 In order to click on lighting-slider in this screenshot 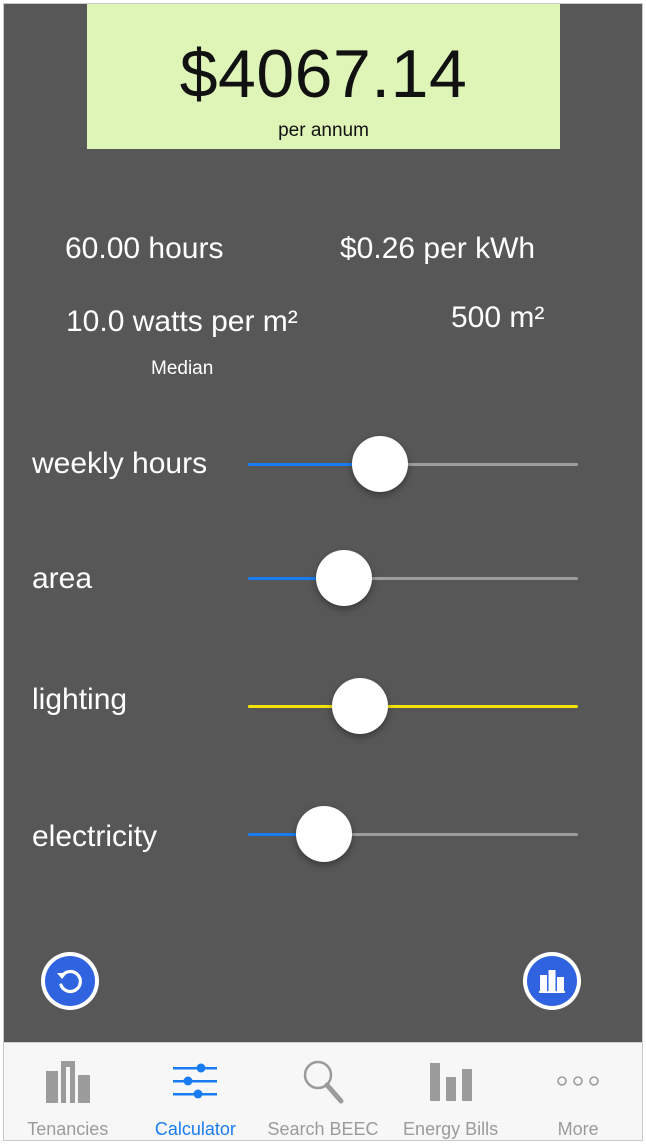, I will do `click(413, 706)`.